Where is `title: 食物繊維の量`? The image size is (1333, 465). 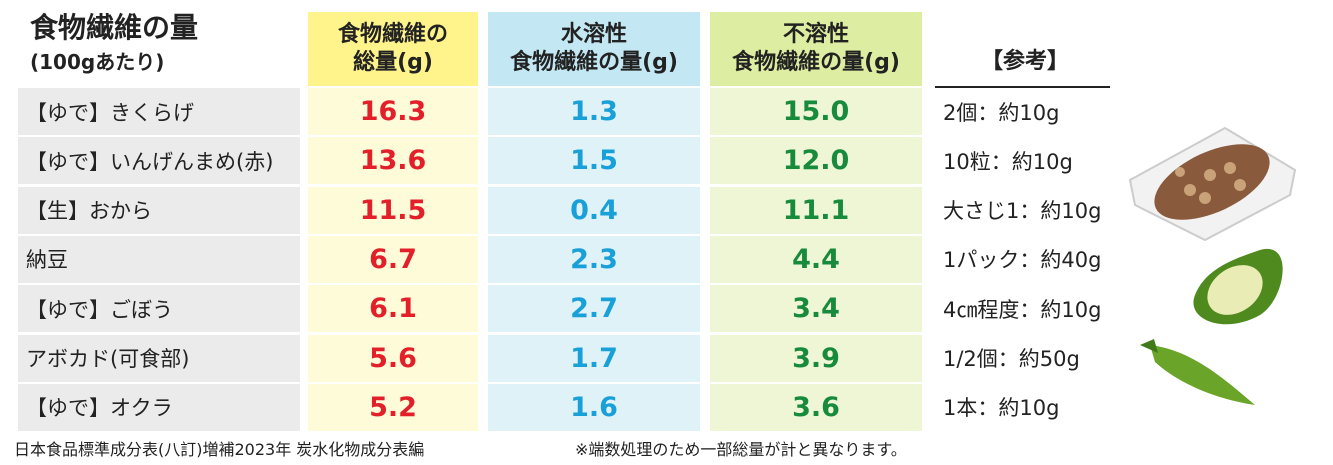
title: 食物繊維の量 is located at coordinates (114, 27).